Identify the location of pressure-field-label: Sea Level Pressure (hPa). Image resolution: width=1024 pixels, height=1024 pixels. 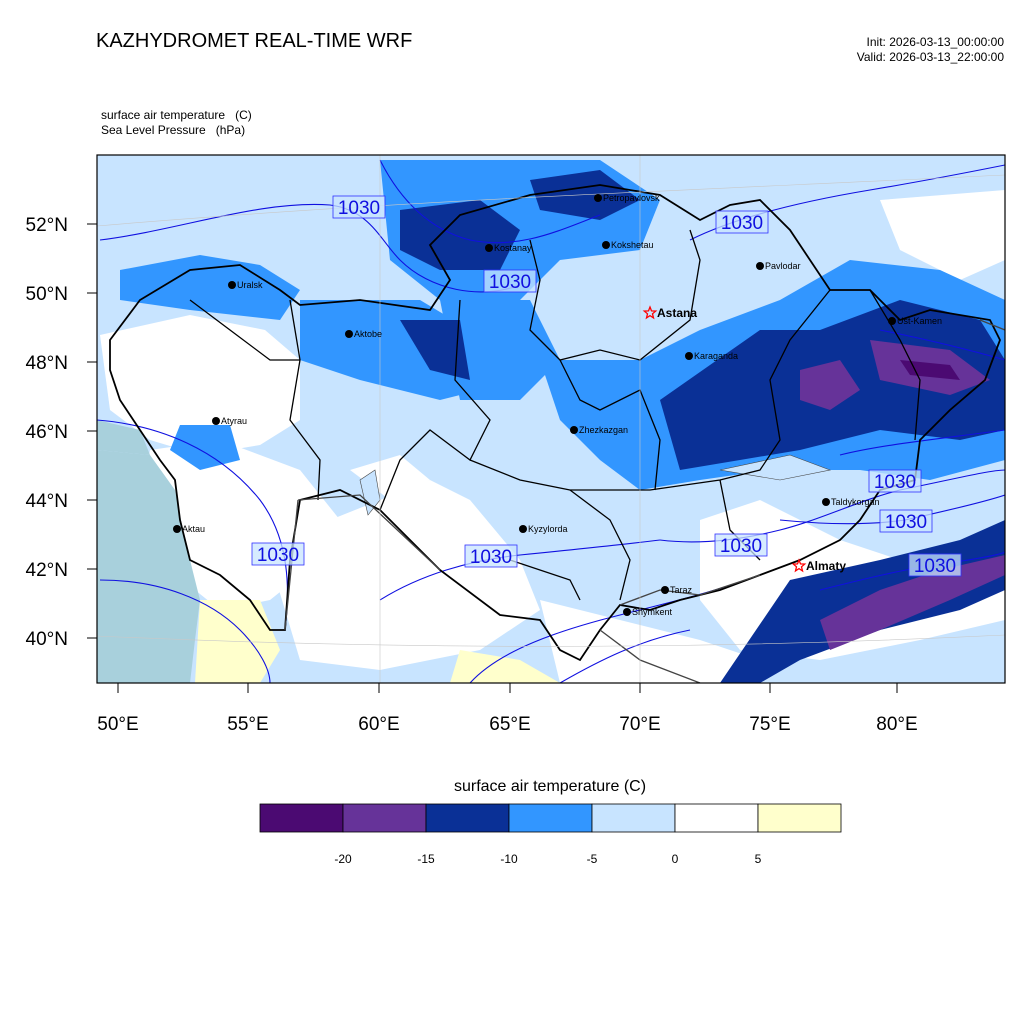
(173, 130).